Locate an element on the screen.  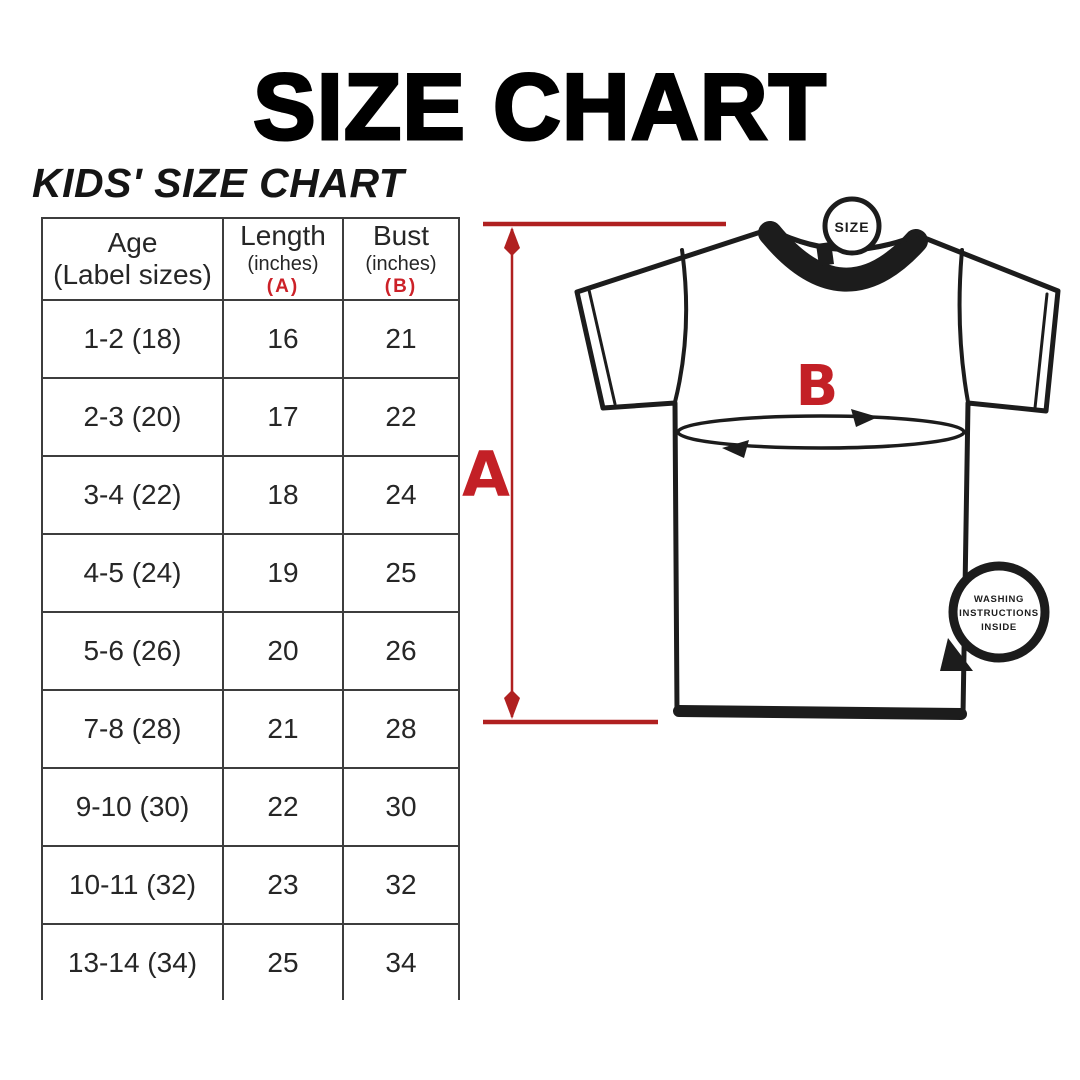
right-armhole-seam is located at coordinates (963, 326).